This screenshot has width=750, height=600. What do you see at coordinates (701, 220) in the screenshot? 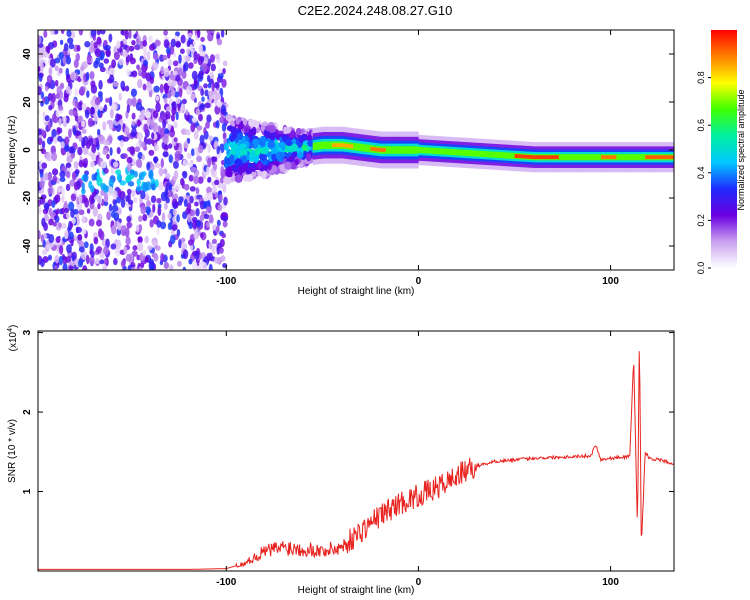
I see `colorbar-tick-label: 0.2` at bounding box center [701, 220].